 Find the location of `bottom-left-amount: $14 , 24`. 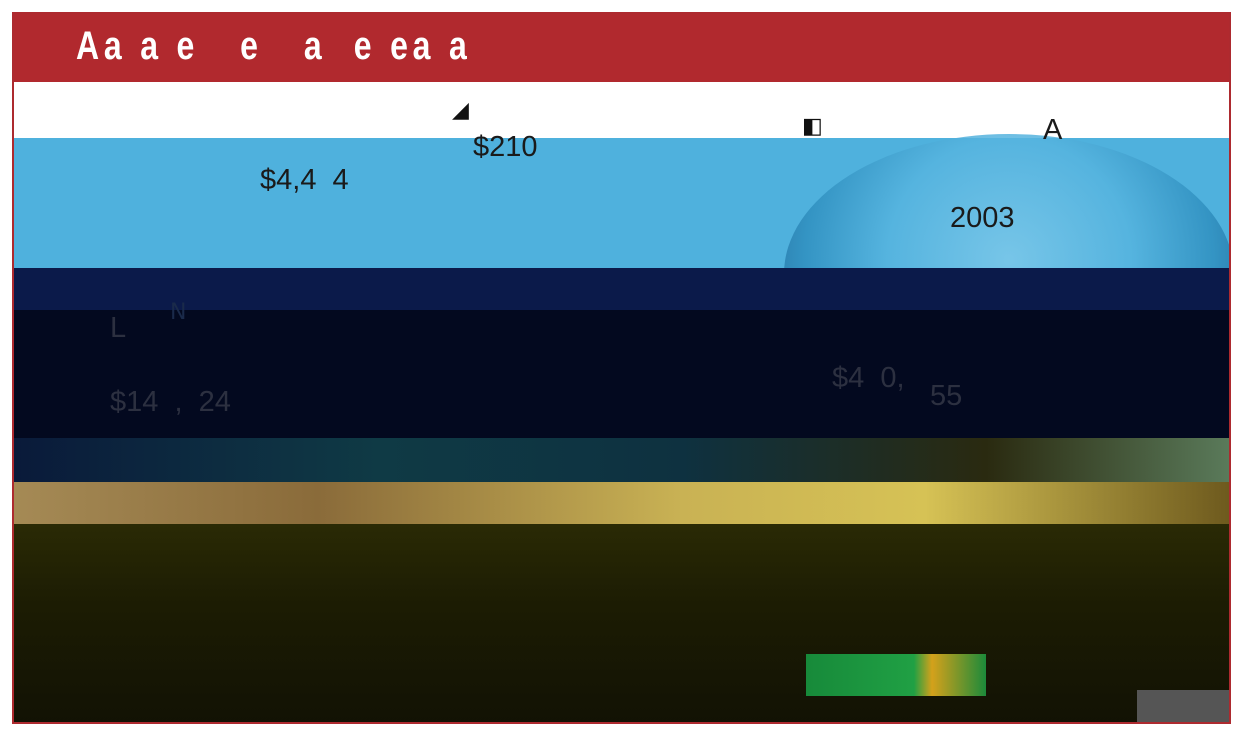

bottom-left-amount: $14 , 24 is located at coordinates (170, 402).